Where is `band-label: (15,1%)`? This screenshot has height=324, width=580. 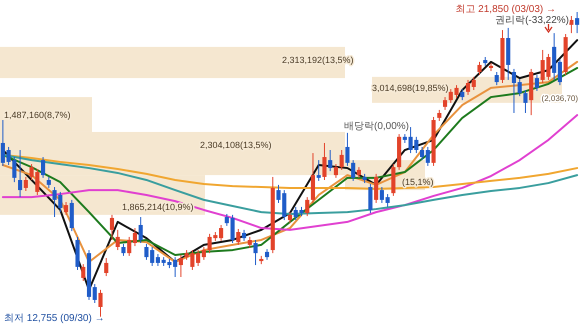 band-label: (15,1%) is located at coordinates (418, 182).